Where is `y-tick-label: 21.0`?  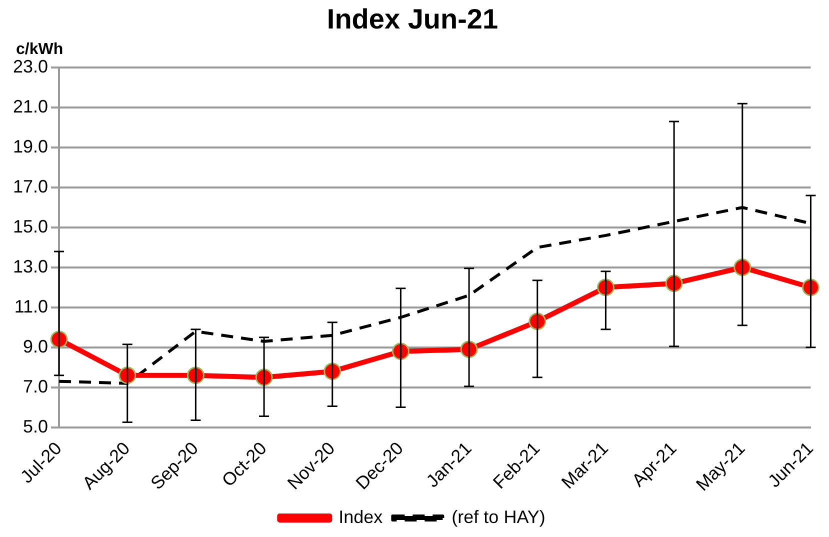
y-tick-label: 21.0 is located at coordinates (30, 106).